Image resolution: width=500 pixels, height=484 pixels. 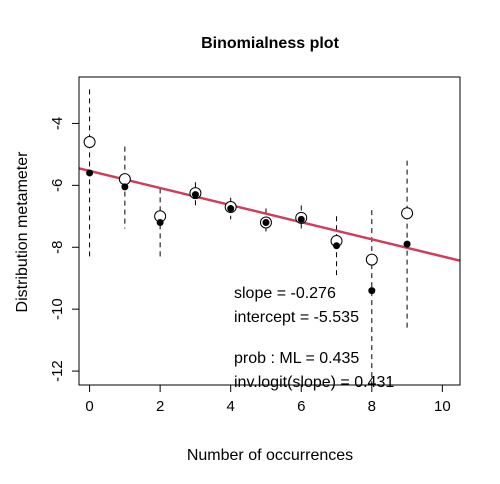 What do you see at coordinates (89, 406) in the screenshot?
I see `x-tick-label: 0` at bounding box center [89, 406].